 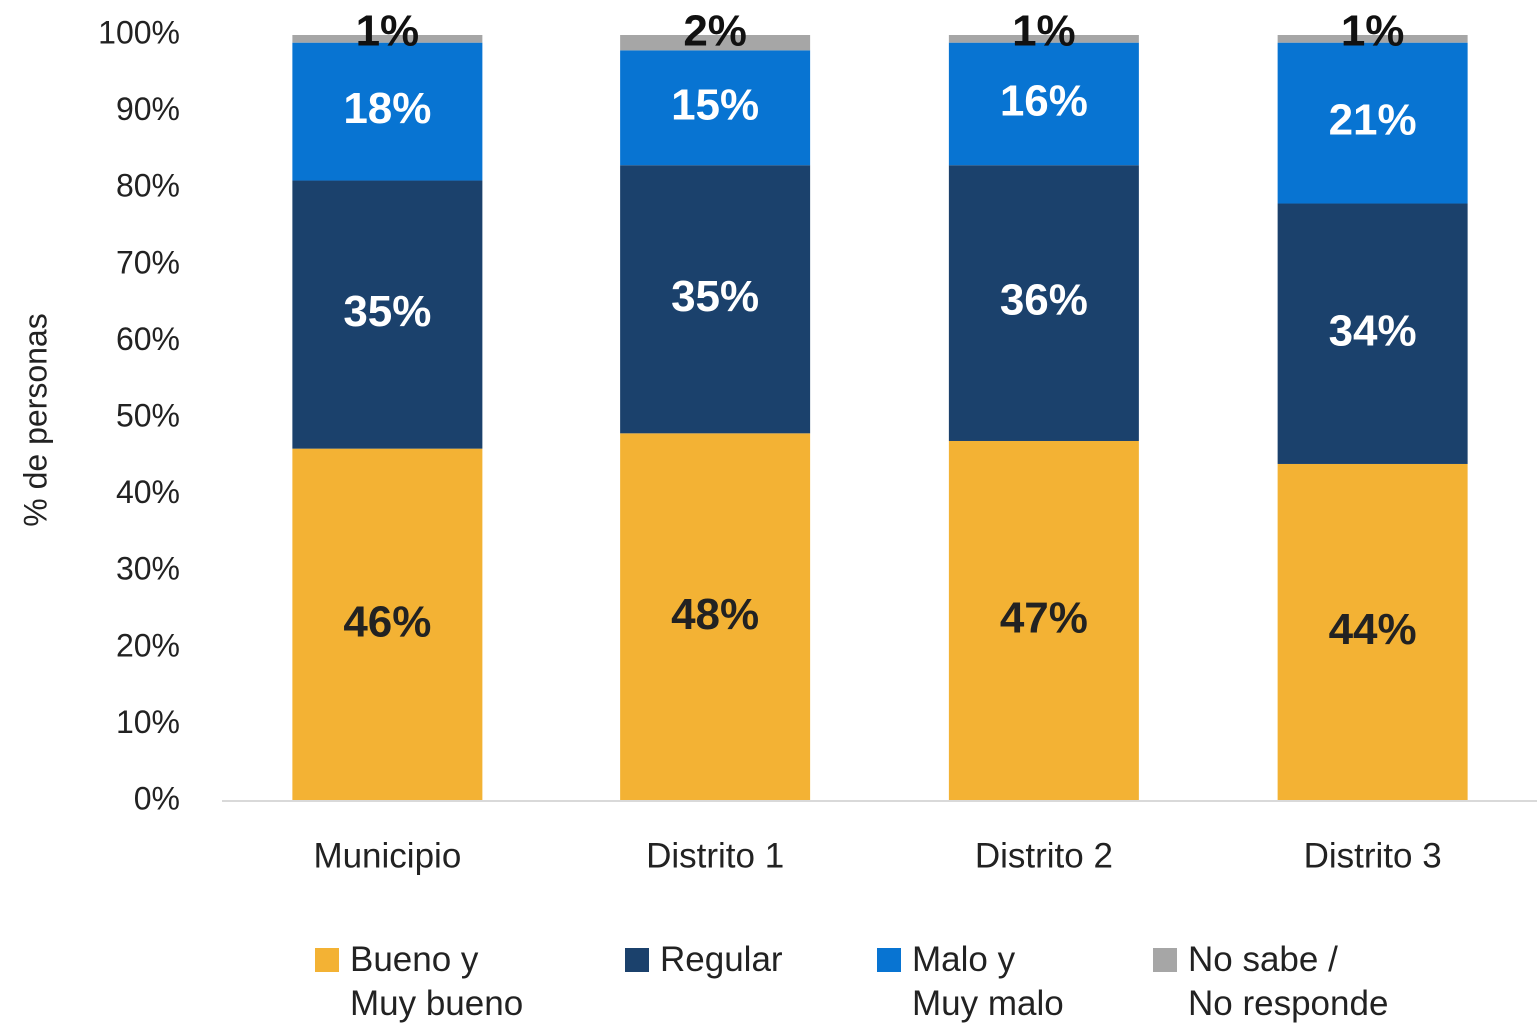 What do you see at coordinates (148, 722) in the screenshot?
I see `y-tick-label: 10%` at bounding box center [148, 722].